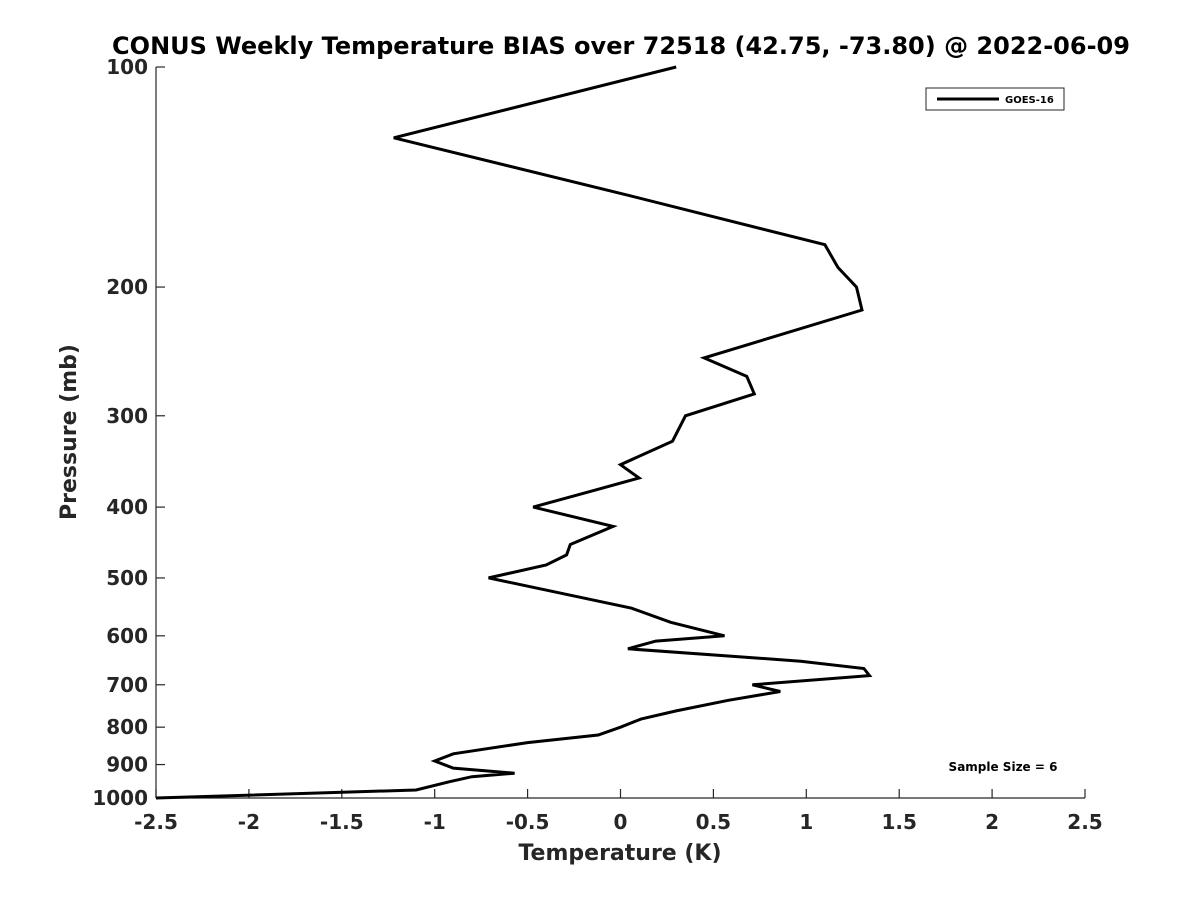  Describe the element at coordinates (1084, 822) in the screenshot. I see `x-tick-label: 2.5` at that location.